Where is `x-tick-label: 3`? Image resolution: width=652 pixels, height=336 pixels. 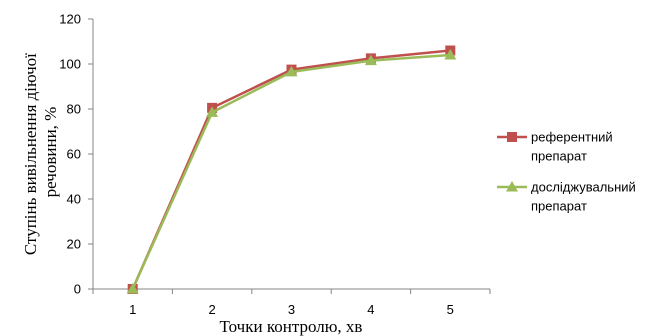
x-tick-label: 3 is located at coordinates (291, 309).